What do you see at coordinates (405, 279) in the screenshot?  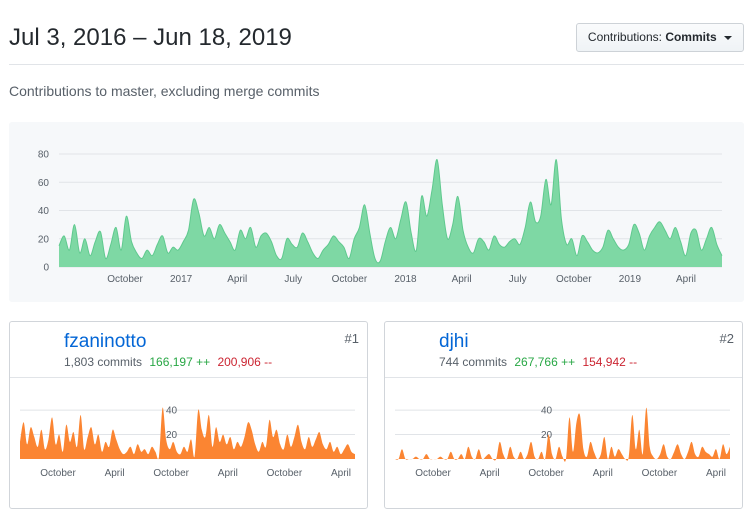 I see `x-tick-label: 2018` at bounding box center [405, 279].